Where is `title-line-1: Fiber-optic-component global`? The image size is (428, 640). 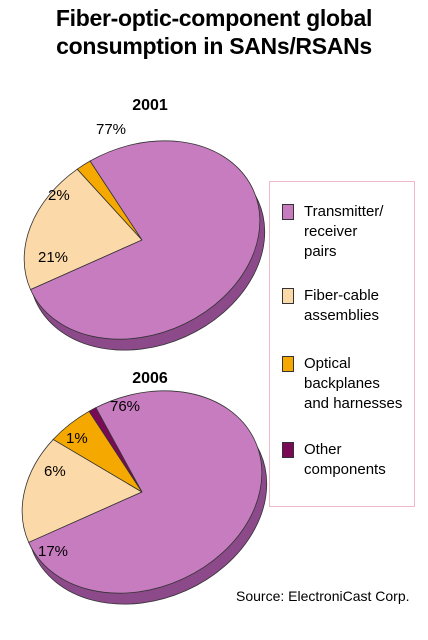 title-line-1: Fiber-optic-component global is located at coordinates (214, 18).